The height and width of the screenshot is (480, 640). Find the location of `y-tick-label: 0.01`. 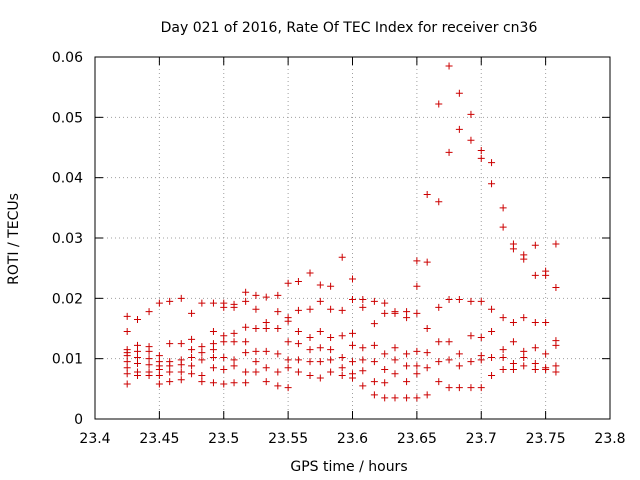

y-tick-label: 0.01 is located at coordinates (67, 360).